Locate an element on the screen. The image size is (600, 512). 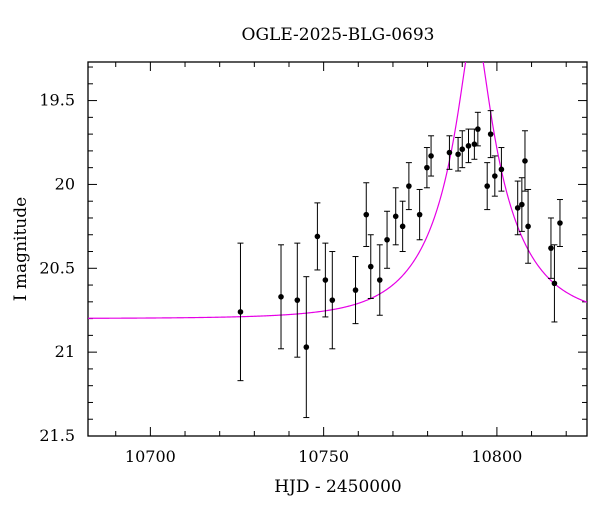
y-tick-label: 21 is located at coordinates (65, 351).